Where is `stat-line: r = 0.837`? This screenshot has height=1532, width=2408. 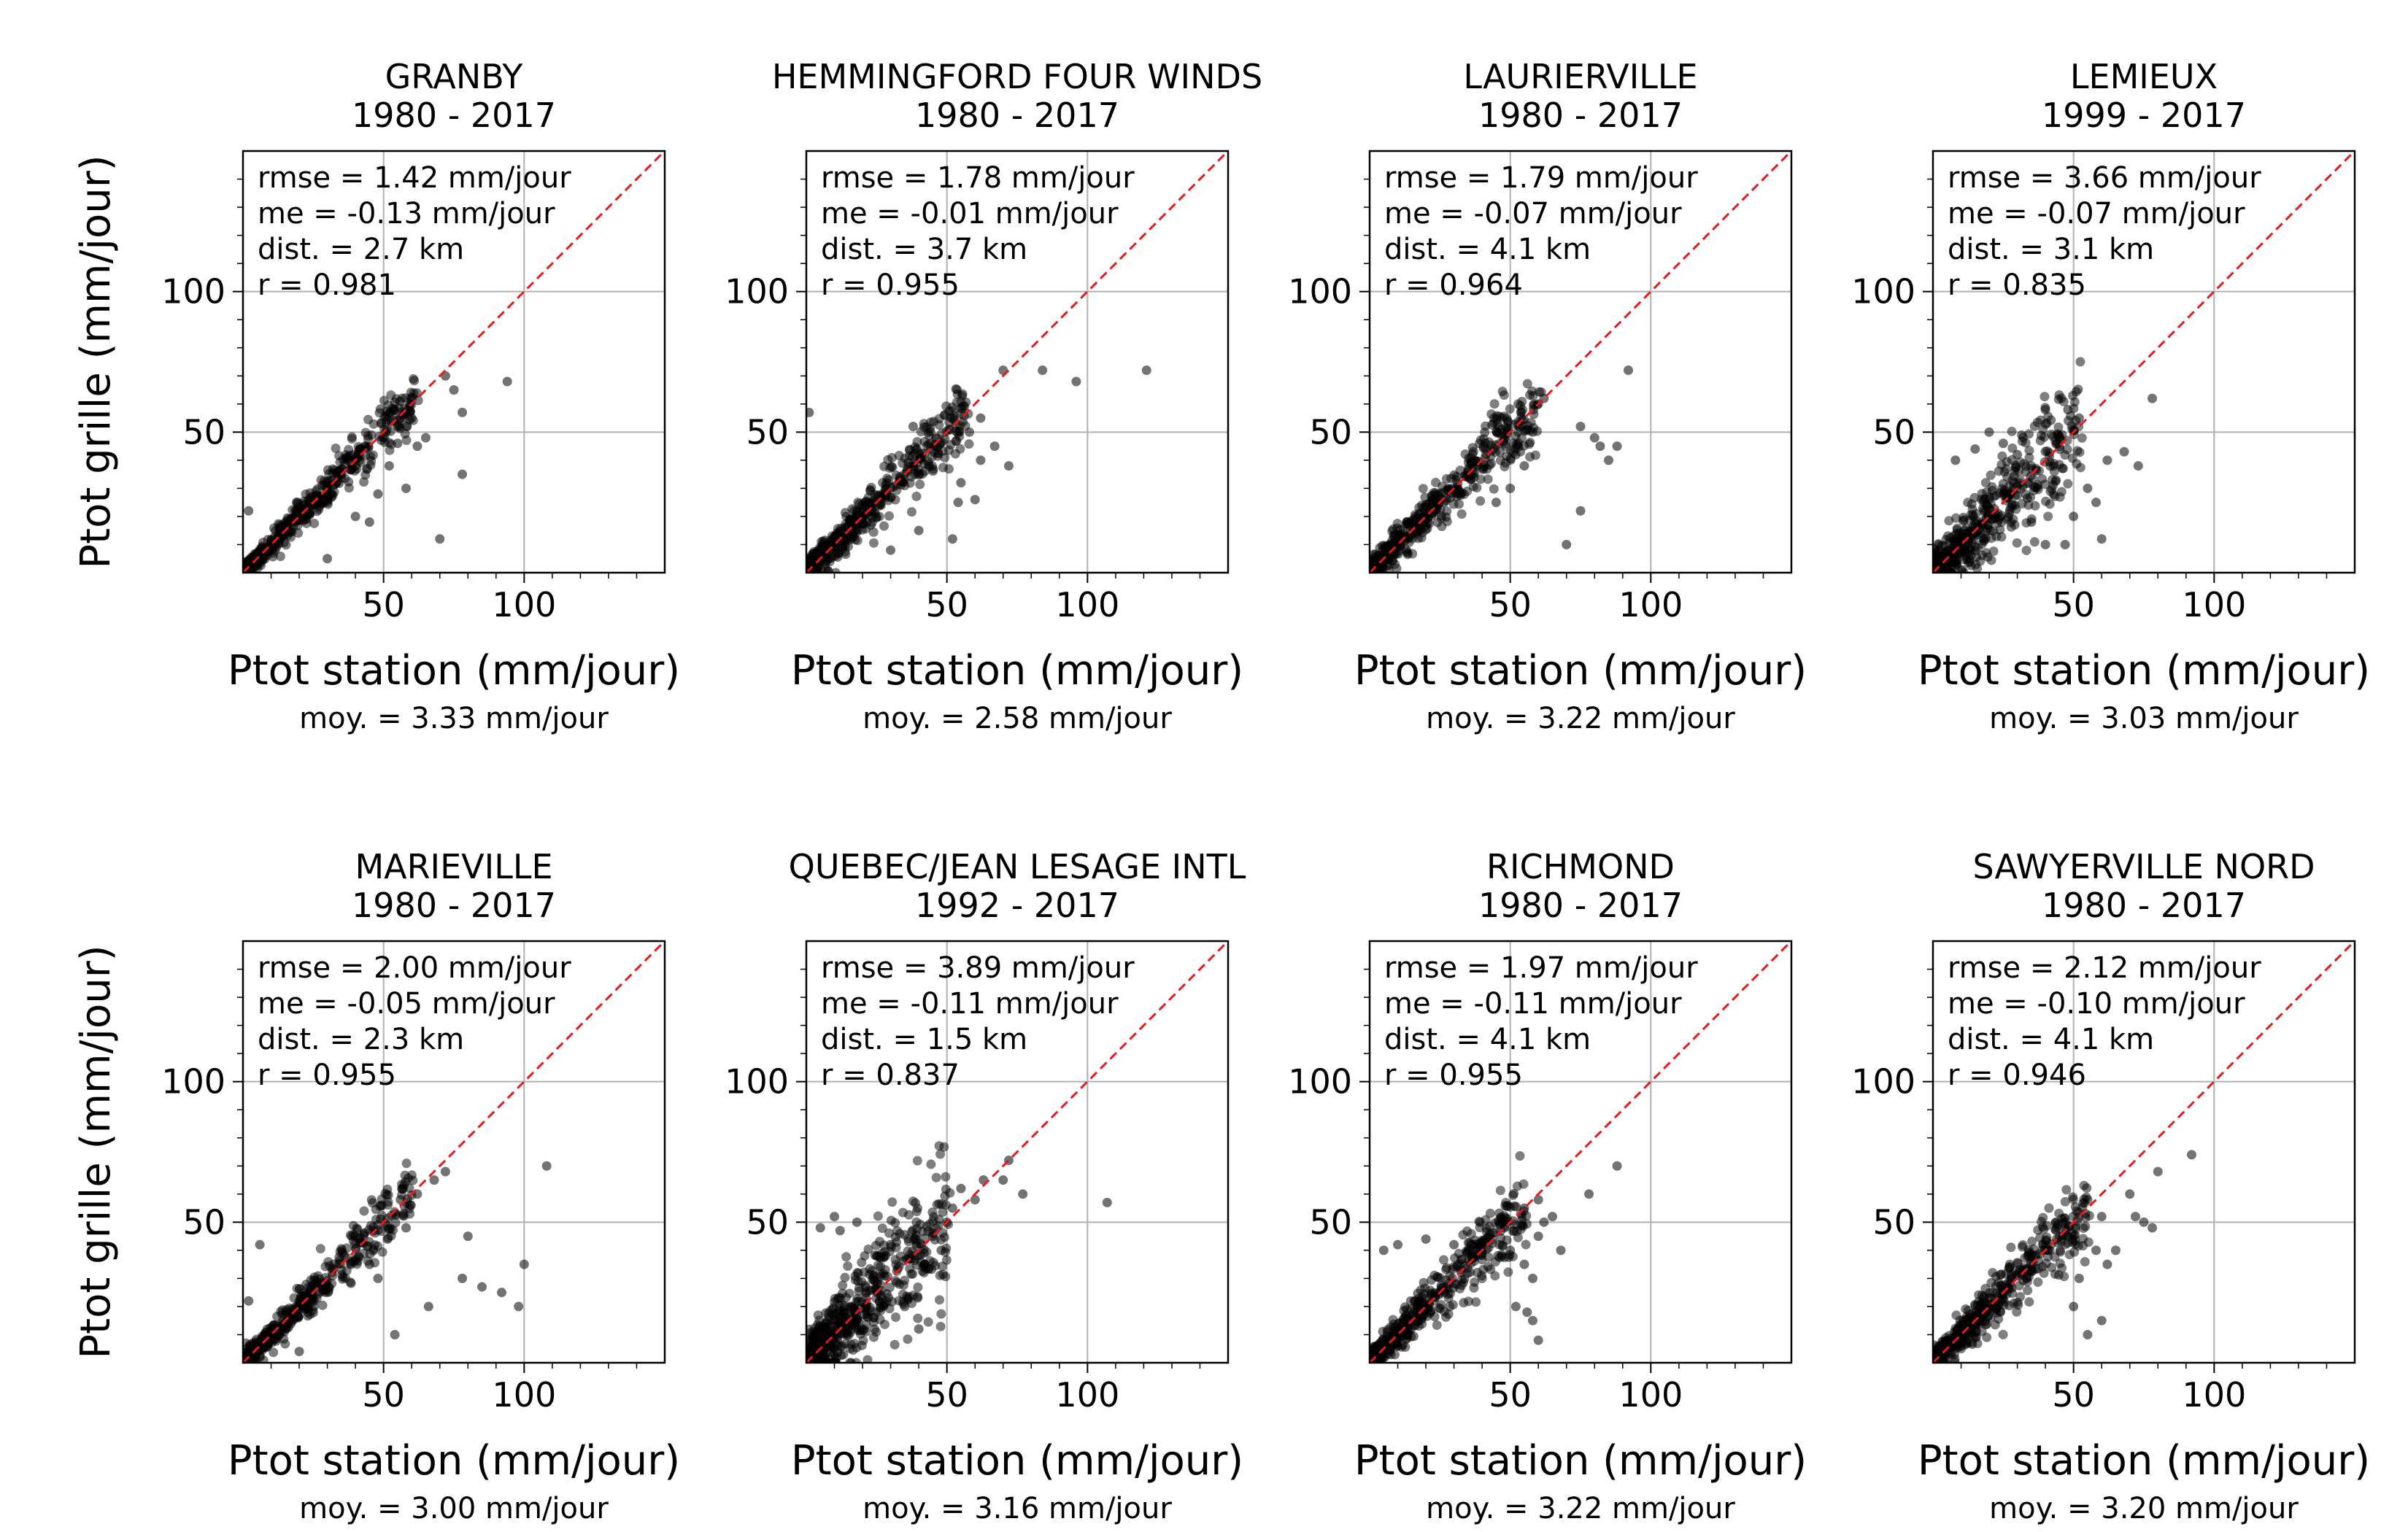
stat-line: r = 0.837 is located at coordinates (890, 1075).